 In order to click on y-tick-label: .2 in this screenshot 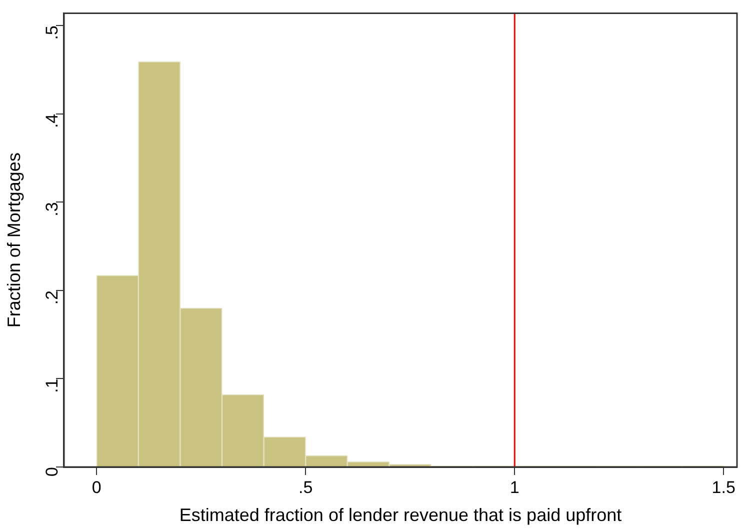, I will do `click(52, 297)`.